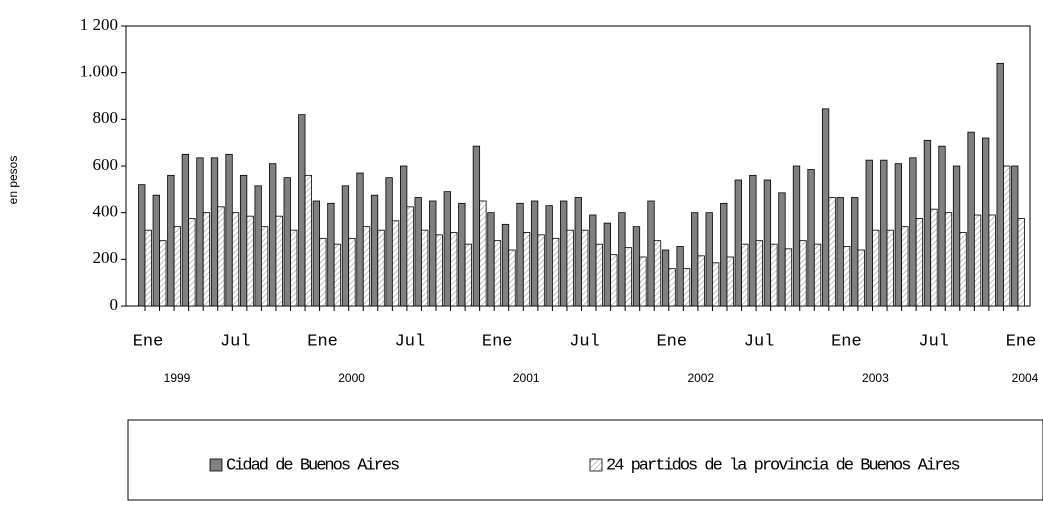 This screenshot has height=506, width=1043. What do you see at coordinates (106, 211) in the screenshot?
I see `y-tick-label: 400` at bounding box center [106, 211].